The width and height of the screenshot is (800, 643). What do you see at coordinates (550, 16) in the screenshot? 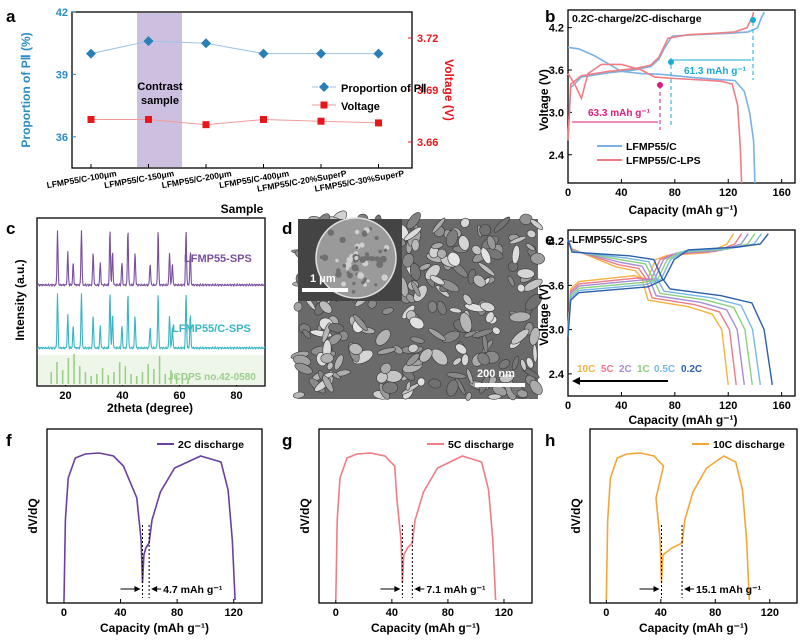
I see `panel-label: b` at bounding box center [550, 16].